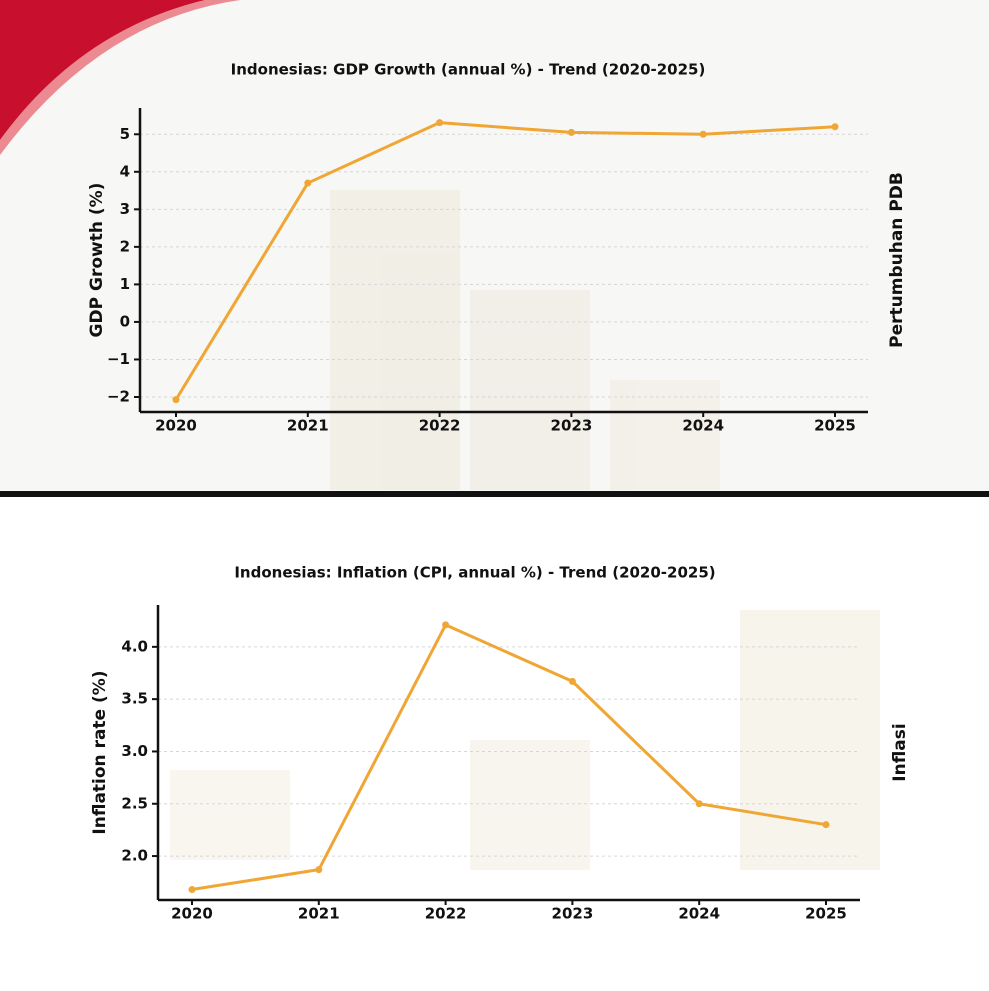 Image resolution: width=989 pixels, height=991 pixels. Describe the element at coordinates (125, 134) in the screenshot. I see `y-tick-label: 5` at that location.